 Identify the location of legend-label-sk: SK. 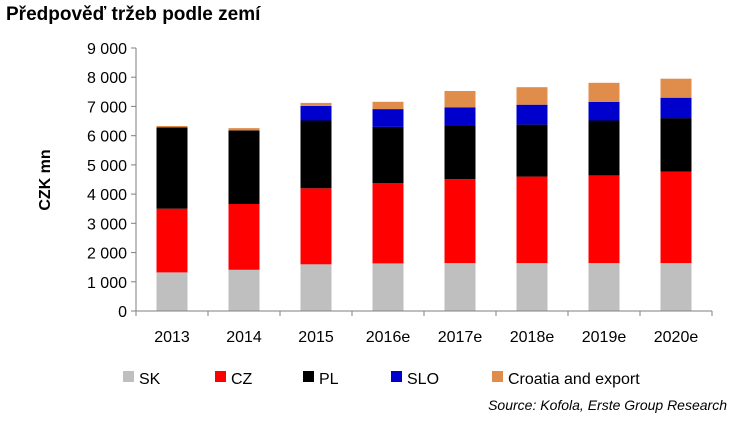
(150, 379).